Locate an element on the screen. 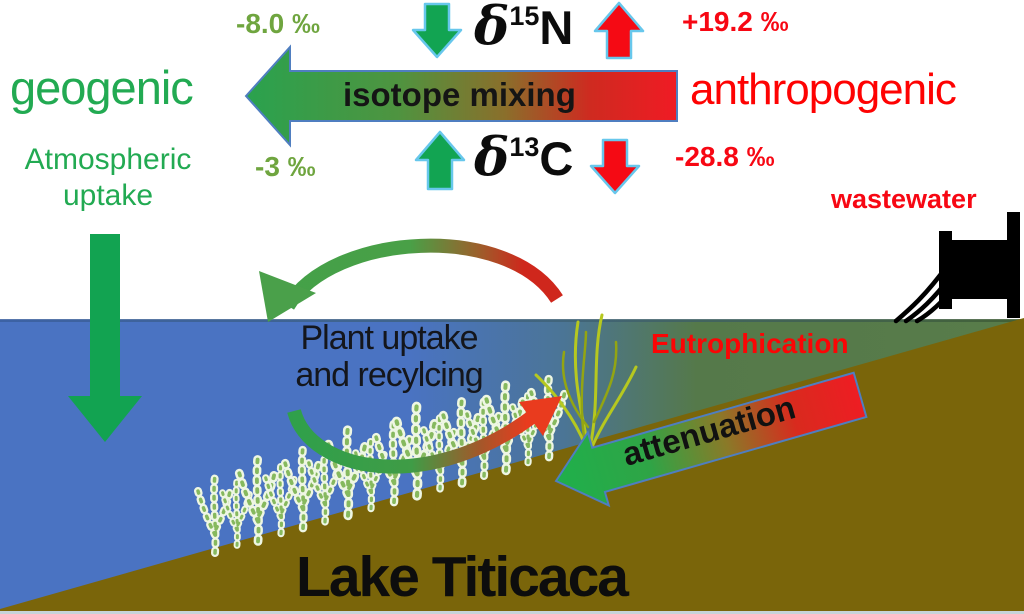 The width and height of the screenshot is (1024, 614). atmospheric-uptake-label: Atmospheric uptake is located at coordinates (108, 177).